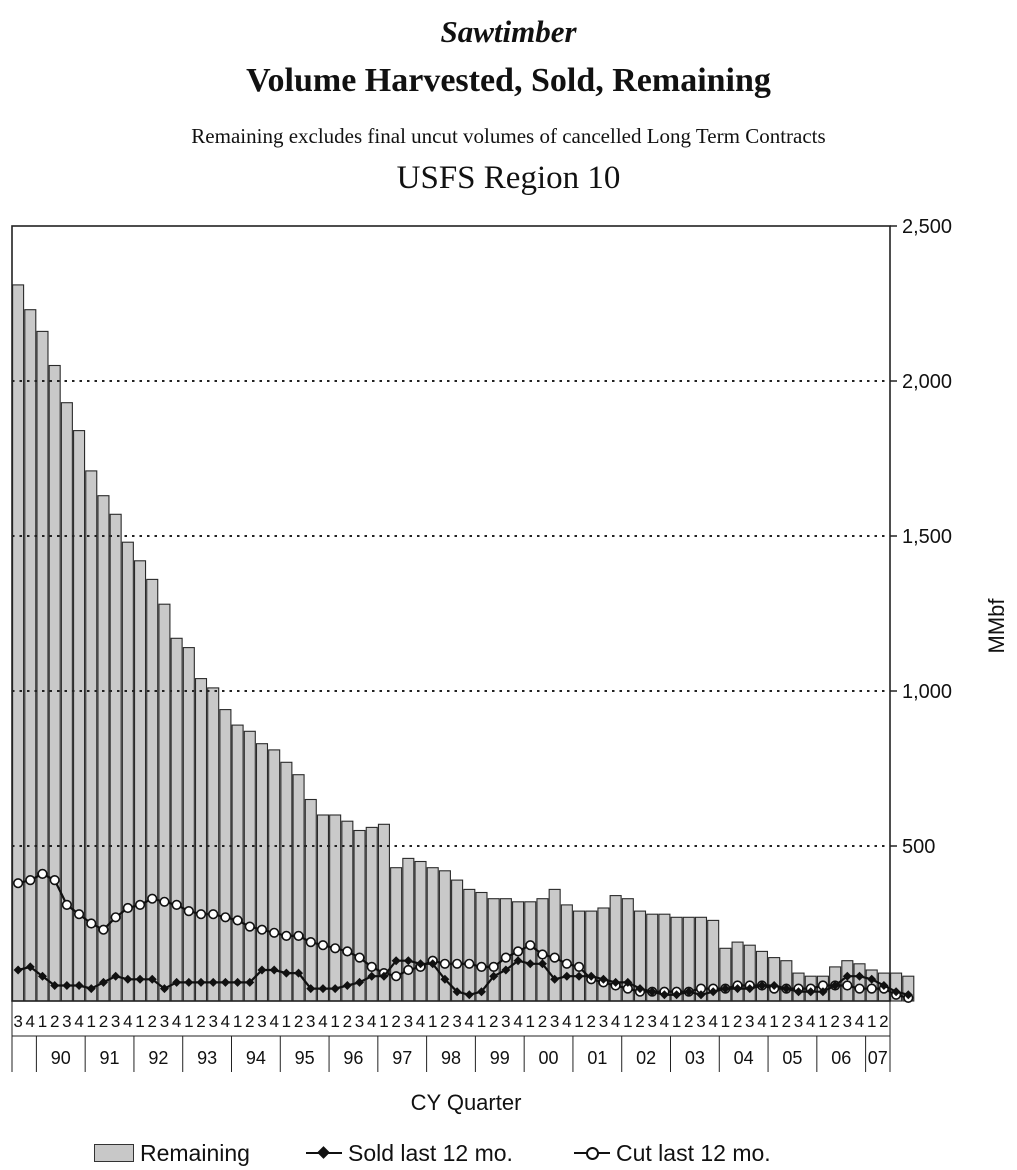 This screenshot has width=1017, height=1170. Describe the element at coordinates (508, 31) in the screenshot. I see `chart-title: Sawtimber` at that location.